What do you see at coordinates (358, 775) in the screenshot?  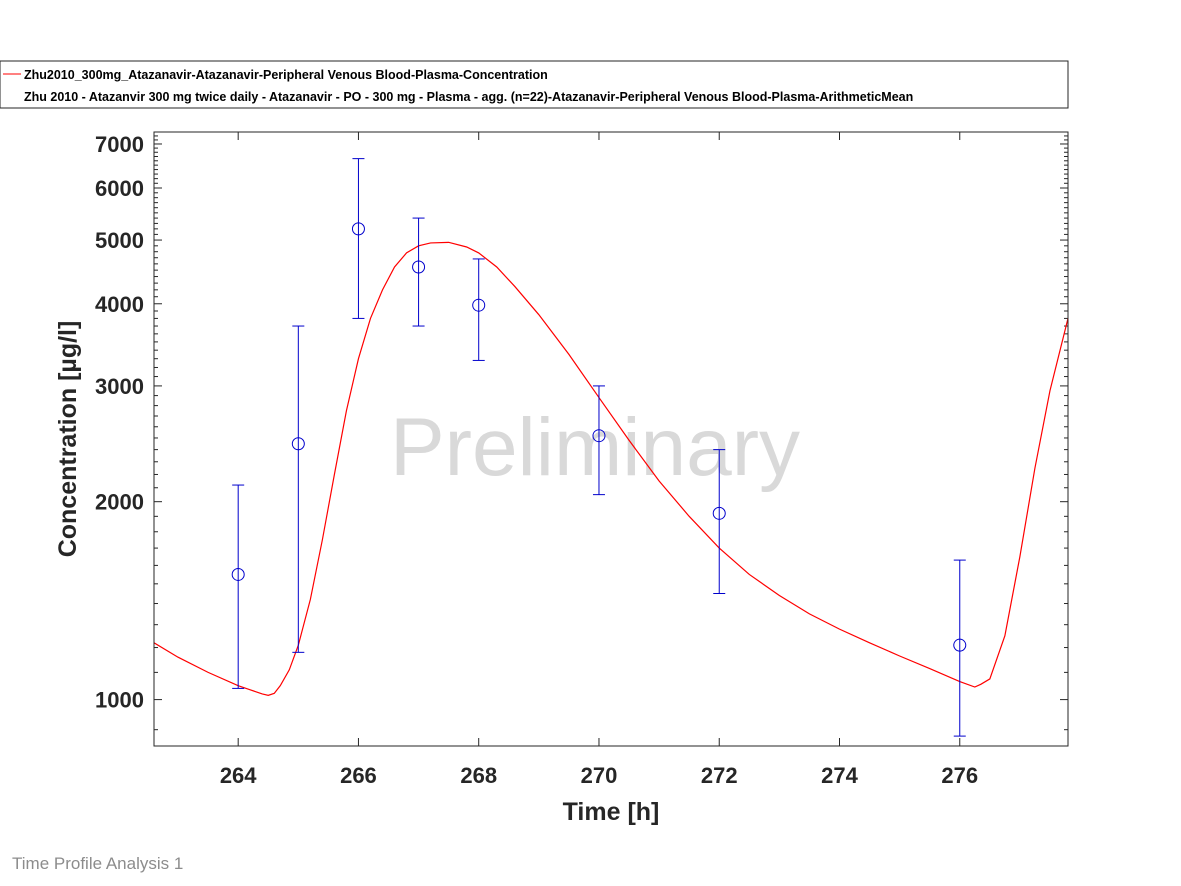 I see `x-tick-label: 266` at bounding box center [358, 775].